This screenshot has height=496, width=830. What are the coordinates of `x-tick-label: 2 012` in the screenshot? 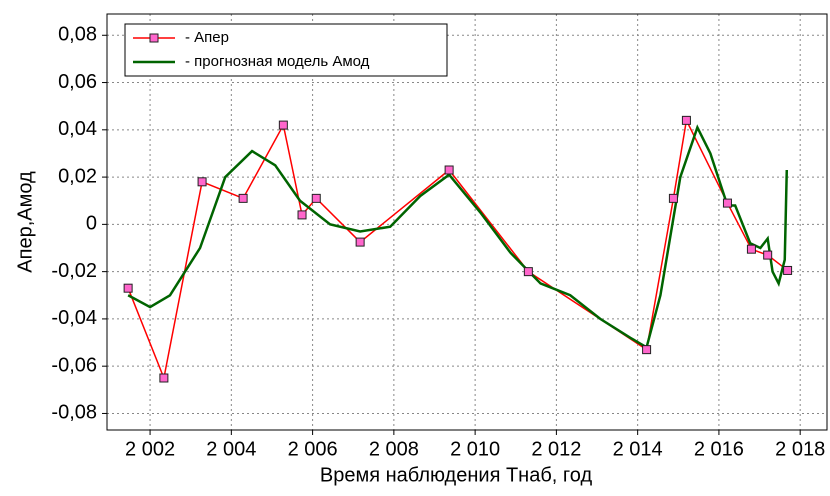 It's located at (556, 449).